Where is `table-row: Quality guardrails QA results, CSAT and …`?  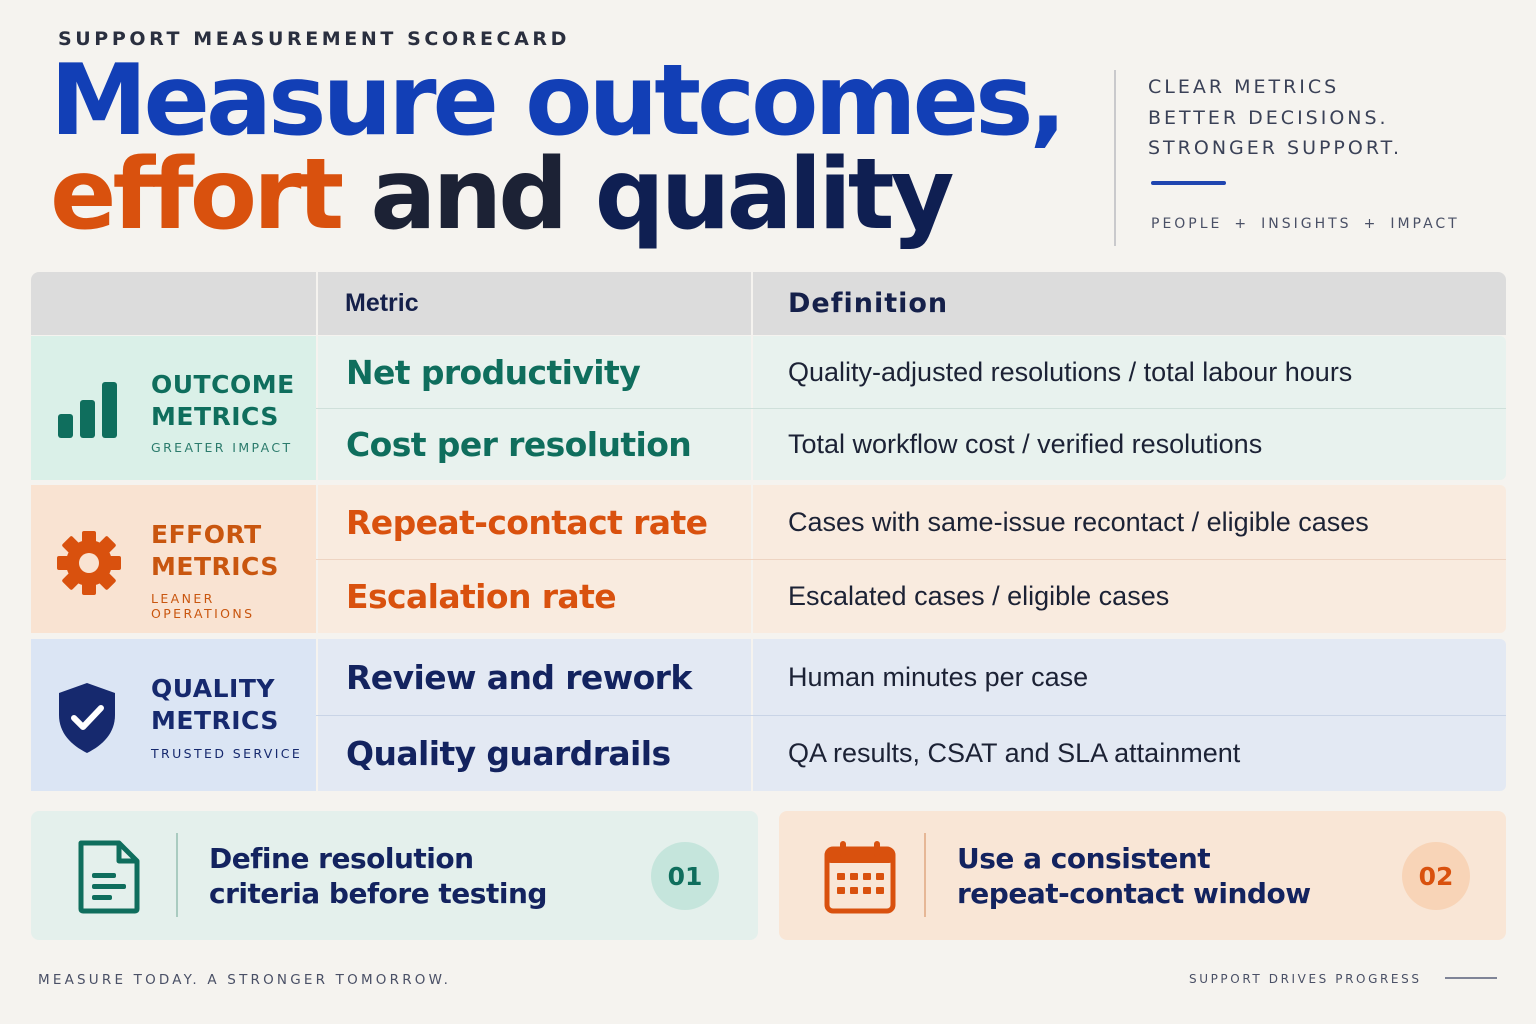
table-row: Quality guardrails QA results, CSAT and … is located at coordinates (911, 753).